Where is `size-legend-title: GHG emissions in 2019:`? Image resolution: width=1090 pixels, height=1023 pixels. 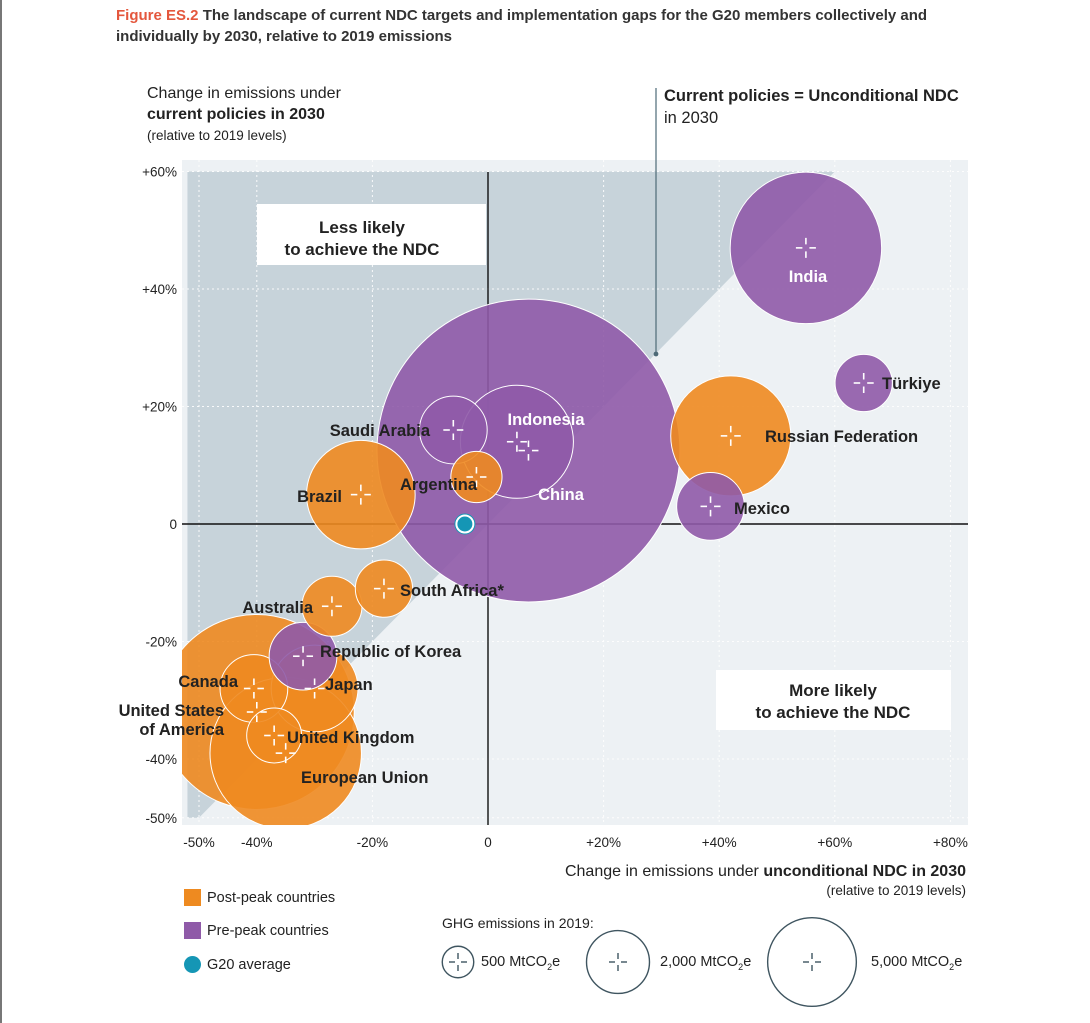 size-legend-title: GHG emissions in 2019: is located at coordinates (518, 923).